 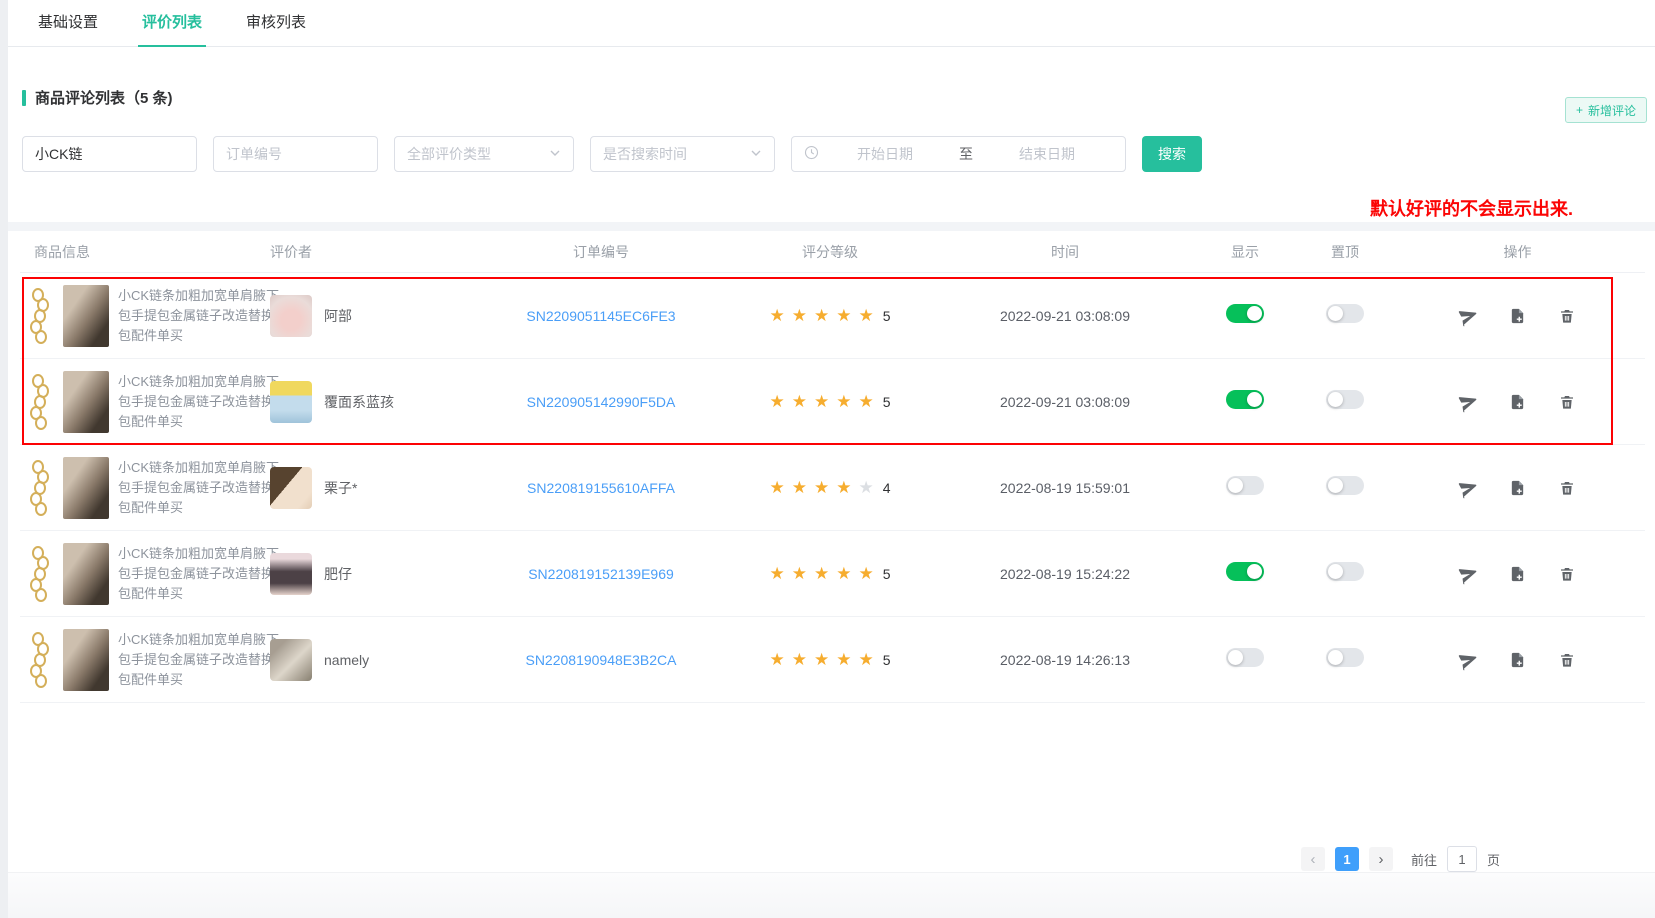 I want to click on tab-basic-settings: 基础设置, so click(x=68, y=22).